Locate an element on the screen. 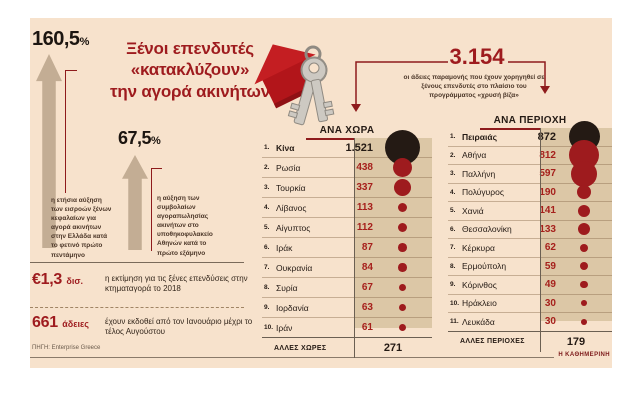 The width and height of the screenshot is (640, 400). table-row: 3. Παλλήνη 597 is located at coordinates (530, 173).